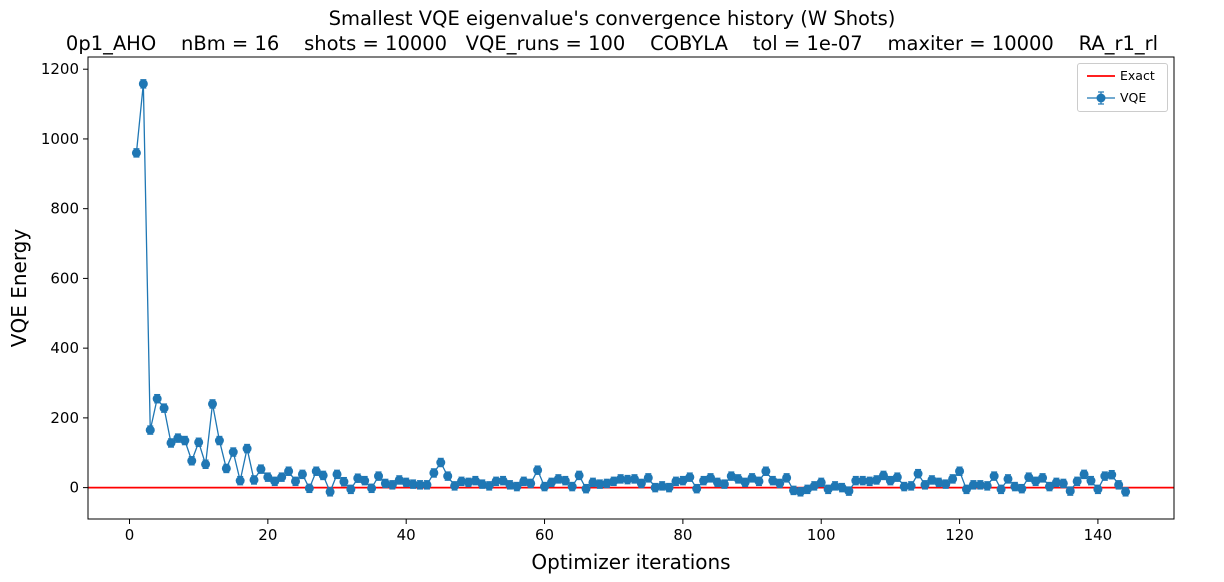 Image resolution: width=1224 pixels, height=582 pixels. I want to click on y-tick-label: 1000, so click(60, 139).